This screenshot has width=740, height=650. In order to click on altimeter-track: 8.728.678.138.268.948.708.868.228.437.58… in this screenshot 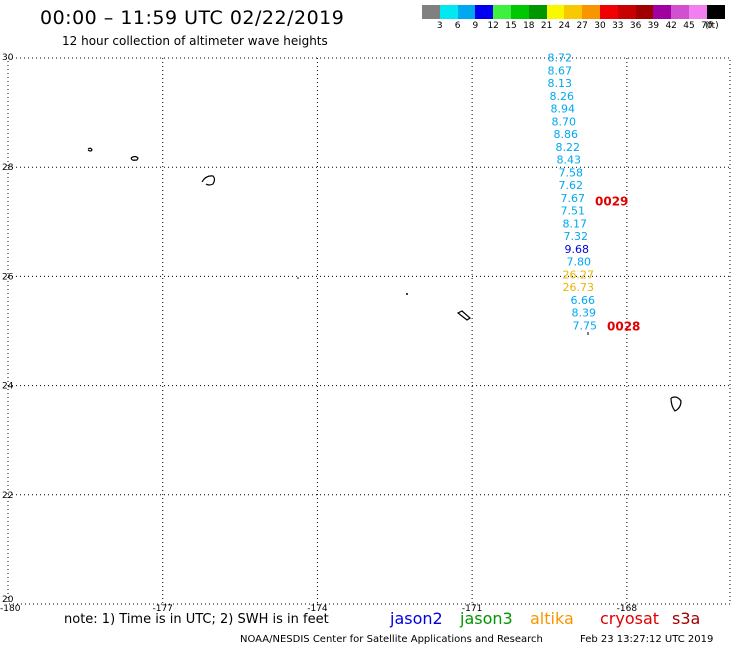, I will do `click(594, 193)`.